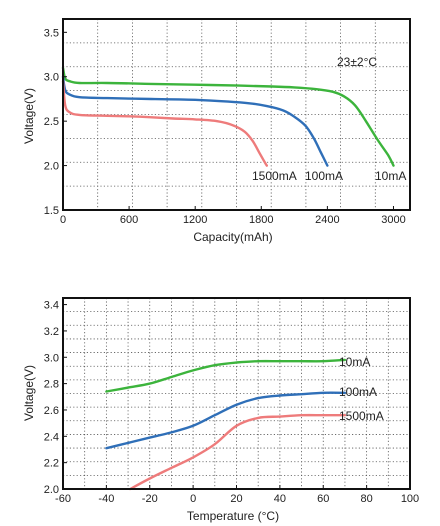 This screenshot has width=440, height=526. I want to click on capacity-x-tick-label: 600, so click(129, 220).